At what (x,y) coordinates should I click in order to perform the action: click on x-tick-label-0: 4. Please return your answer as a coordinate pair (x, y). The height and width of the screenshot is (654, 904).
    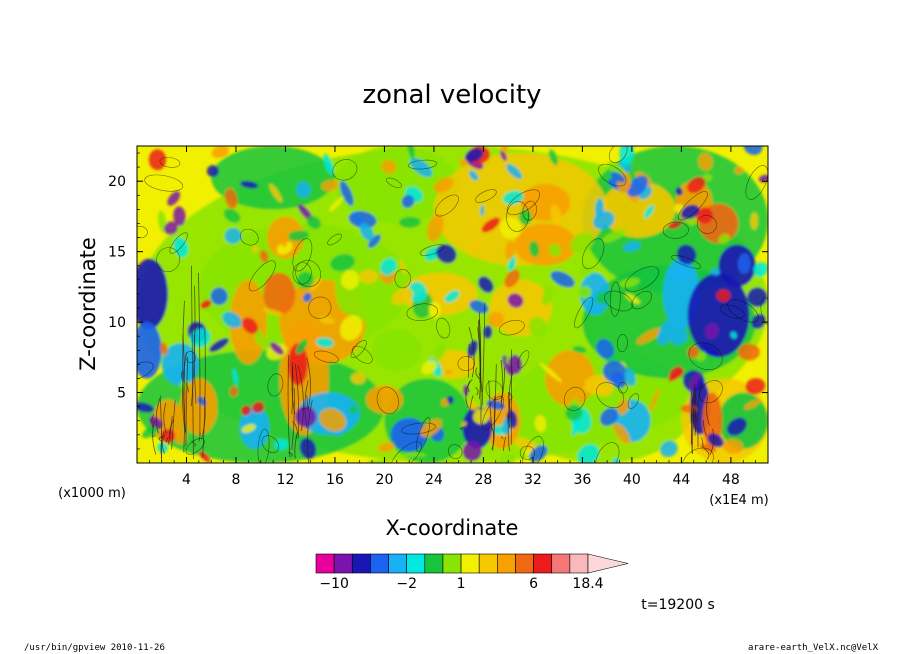
    Looking at the image, I should click on (186, 480).